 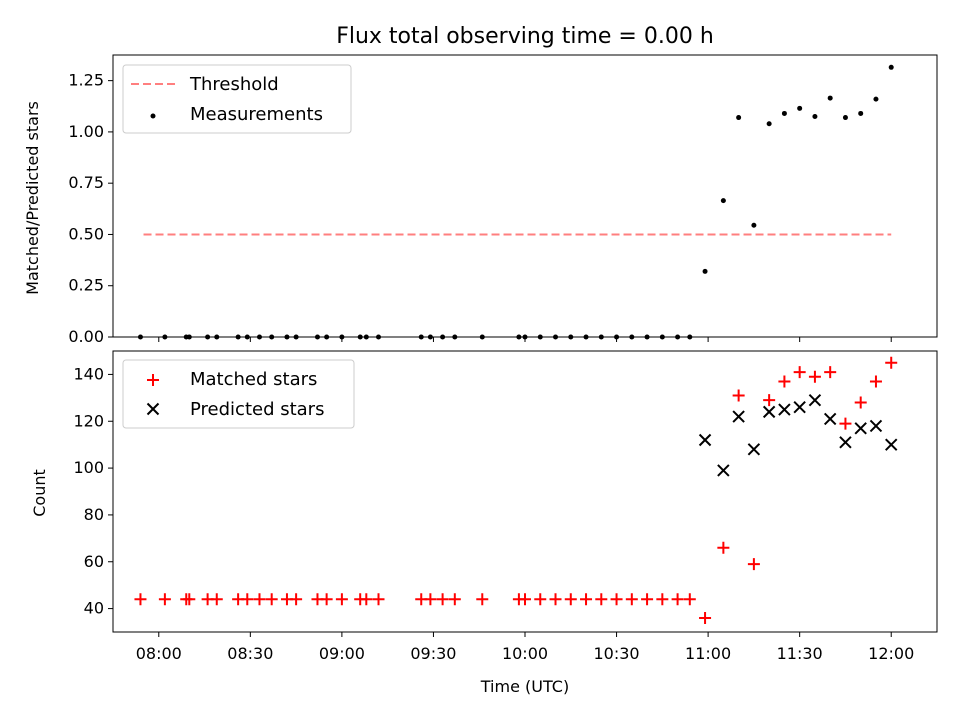 What do you see at coordinates (88, 373) in the screenshot?
I see `bottom-ytick-label: 140` at bounding box center [88, 373].